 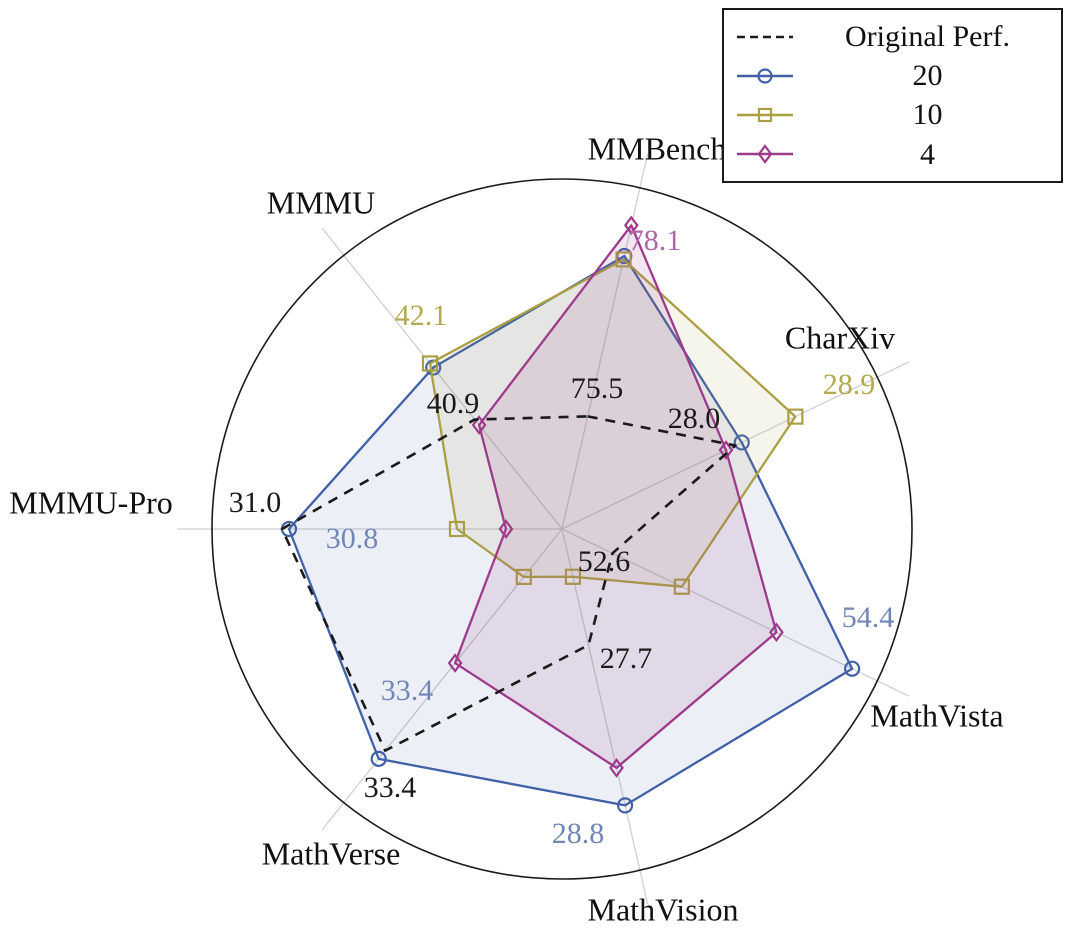 I want to click on value-annotation: 52.6, so click(x=604, y=561).